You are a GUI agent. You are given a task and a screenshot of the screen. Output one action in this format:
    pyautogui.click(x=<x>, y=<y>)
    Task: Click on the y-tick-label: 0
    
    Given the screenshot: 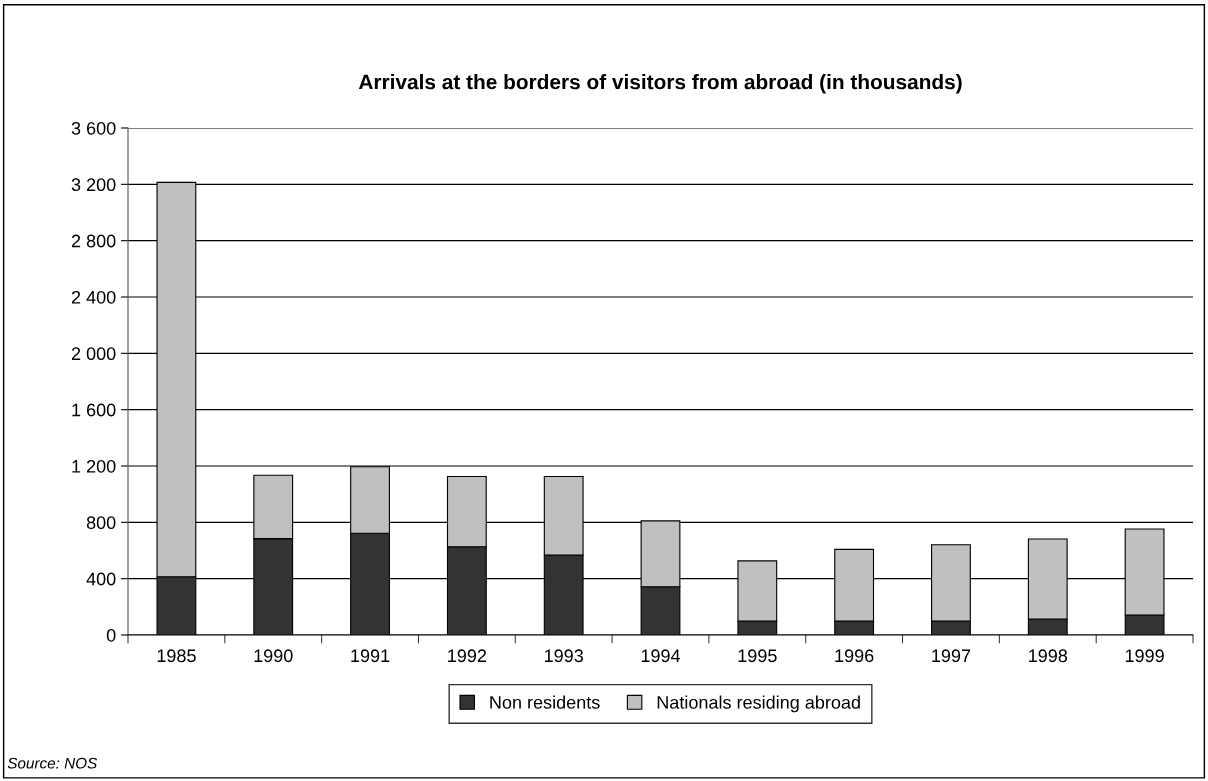 What is the action you would take?
    pyautogui.click(x=111, y=635)
    